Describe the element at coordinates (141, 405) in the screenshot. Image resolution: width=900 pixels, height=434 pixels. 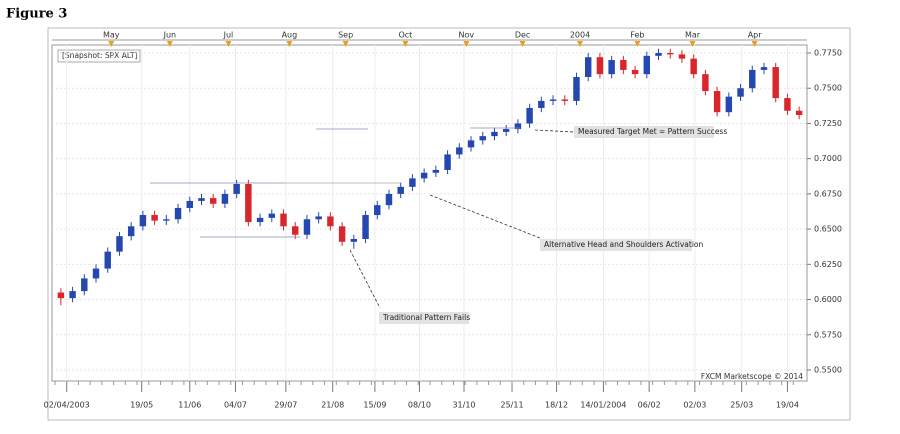
I see `x-tick-label: 19/05` at that location.